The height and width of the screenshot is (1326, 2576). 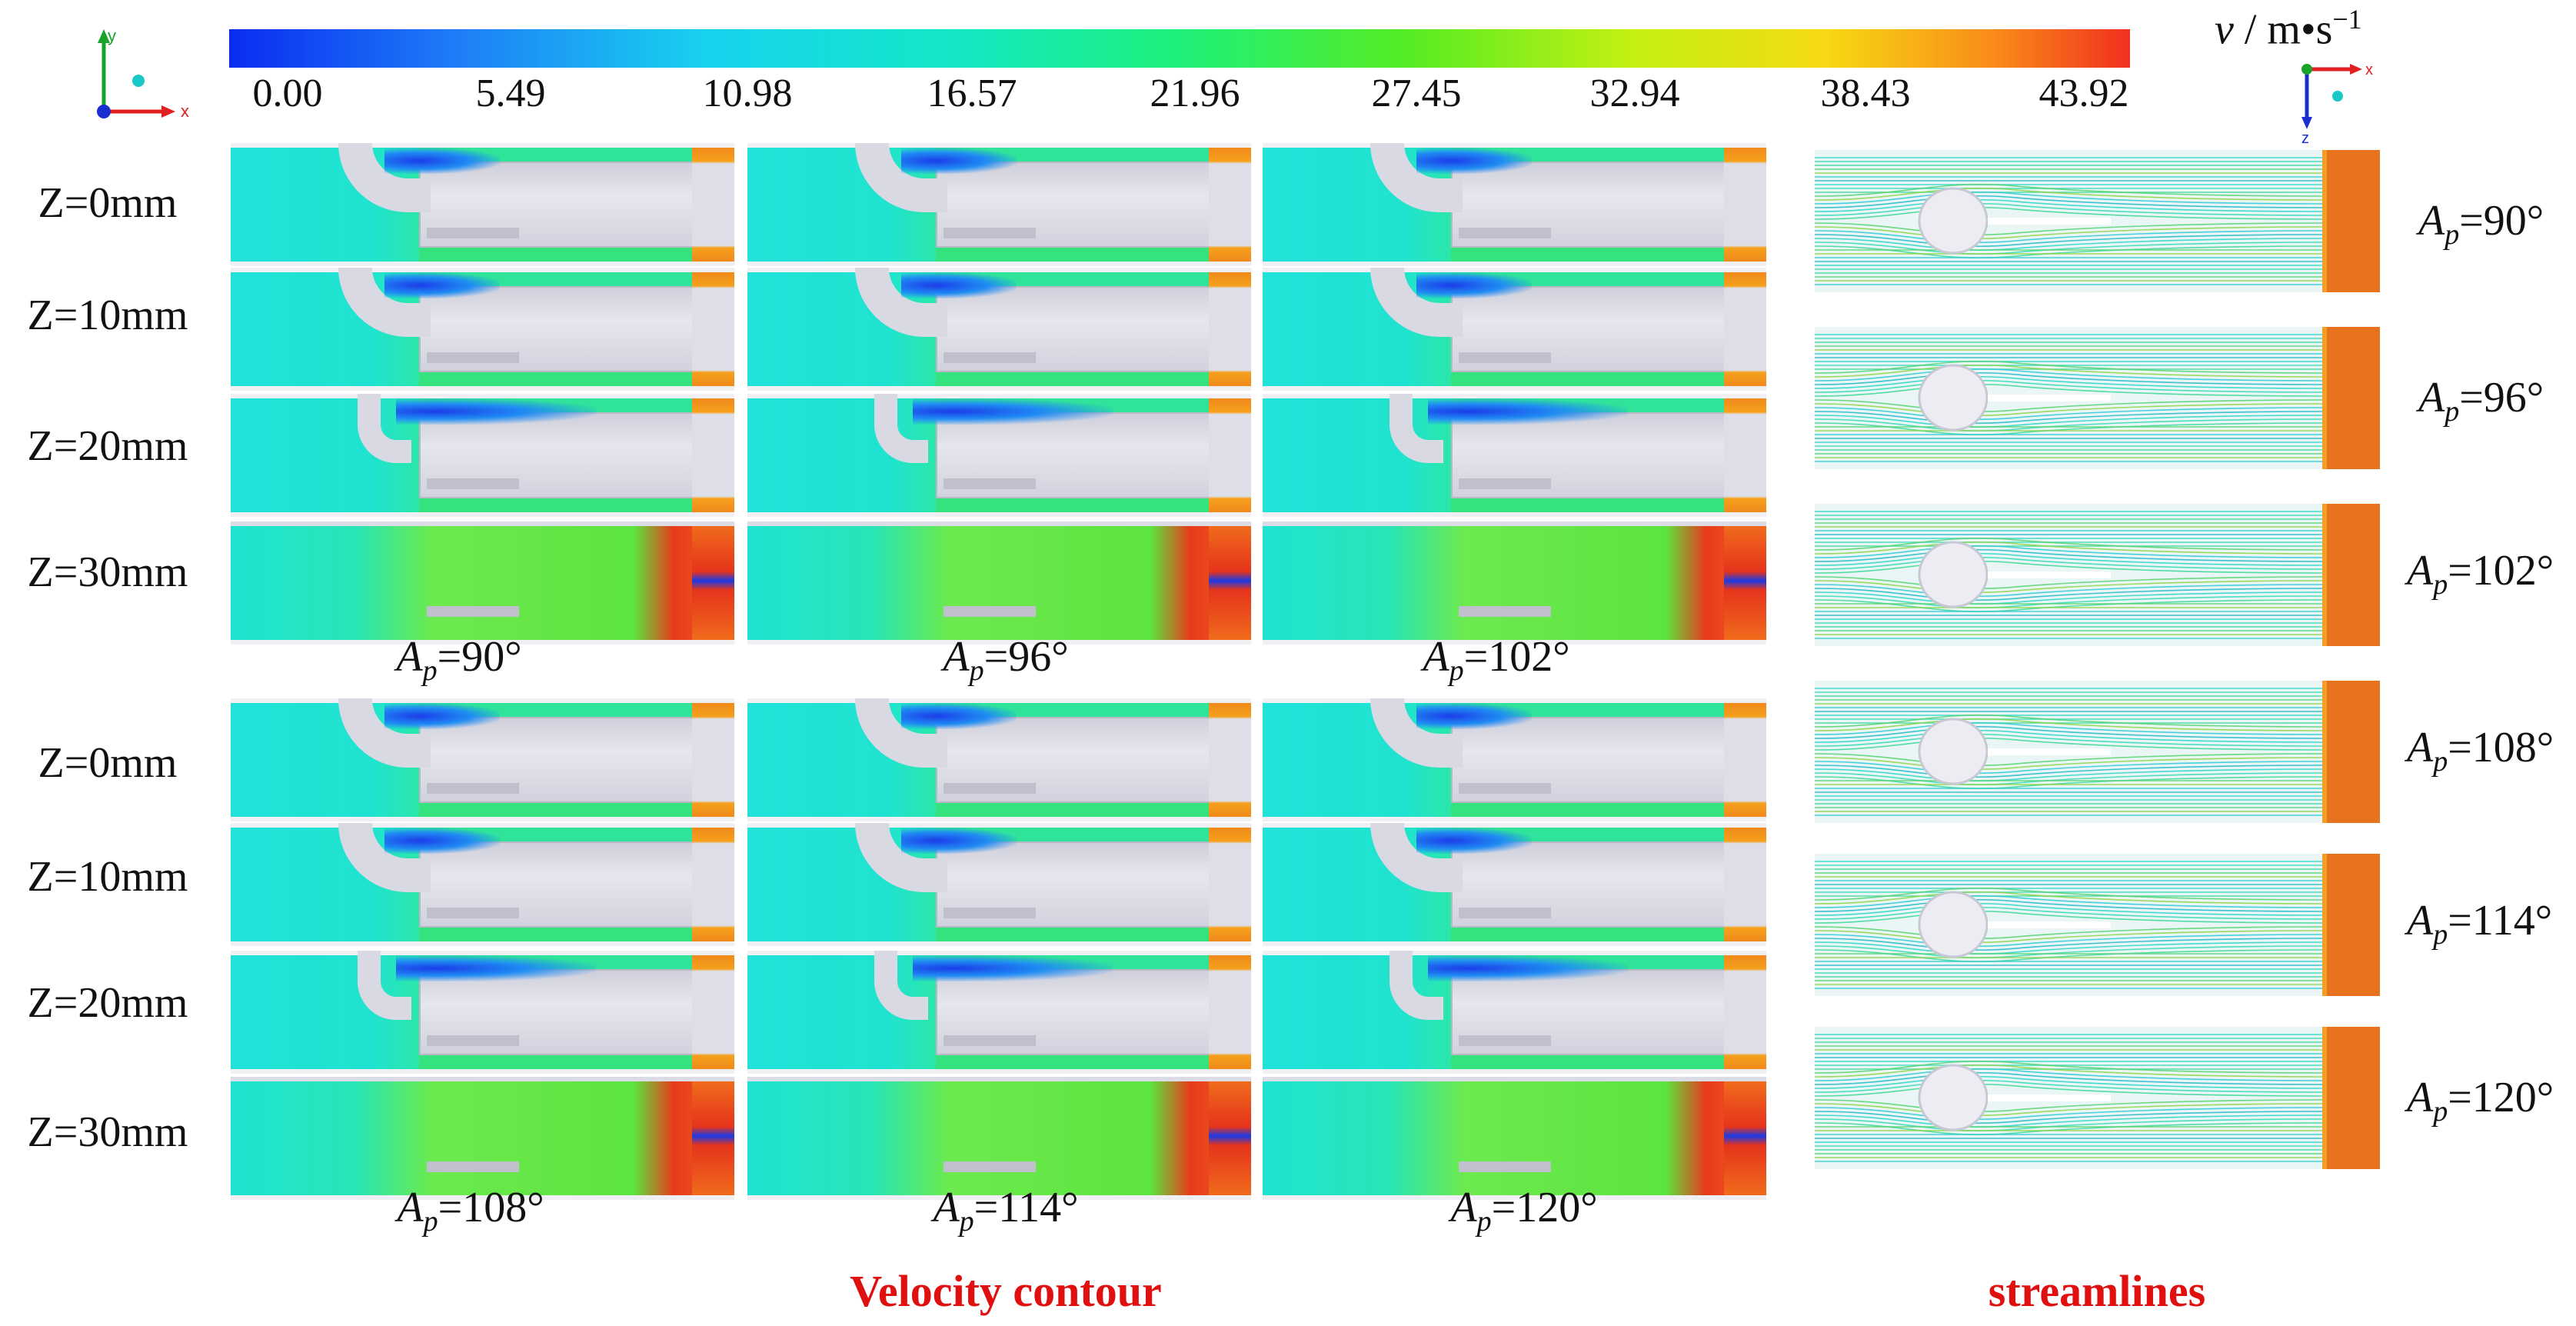 What do you see at coordinates (510, 94) in the screenshot?
I see `colorbar-tick: 5.49` at bounding box center [510, 94].